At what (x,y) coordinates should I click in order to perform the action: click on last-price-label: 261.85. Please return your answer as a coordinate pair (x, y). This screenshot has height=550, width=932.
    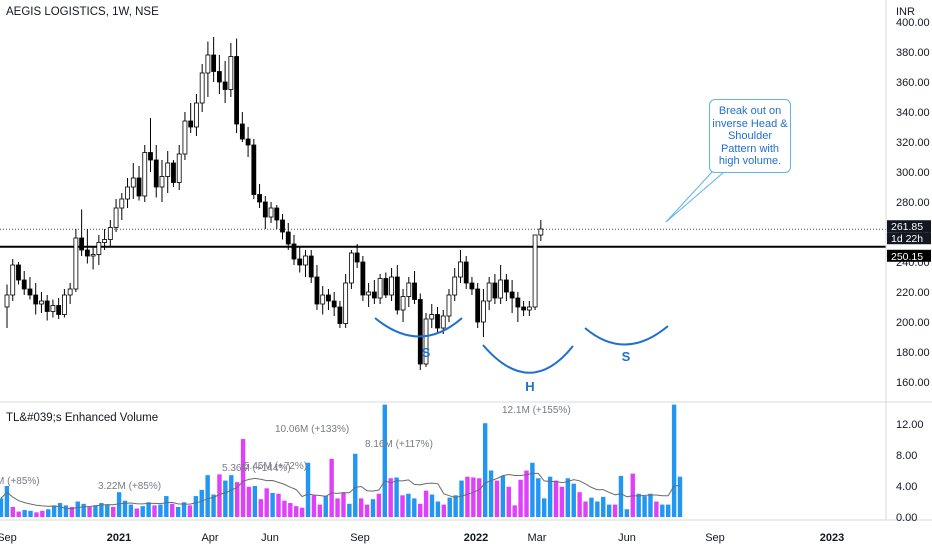
    Looking at the image, I should click on (907, 227).